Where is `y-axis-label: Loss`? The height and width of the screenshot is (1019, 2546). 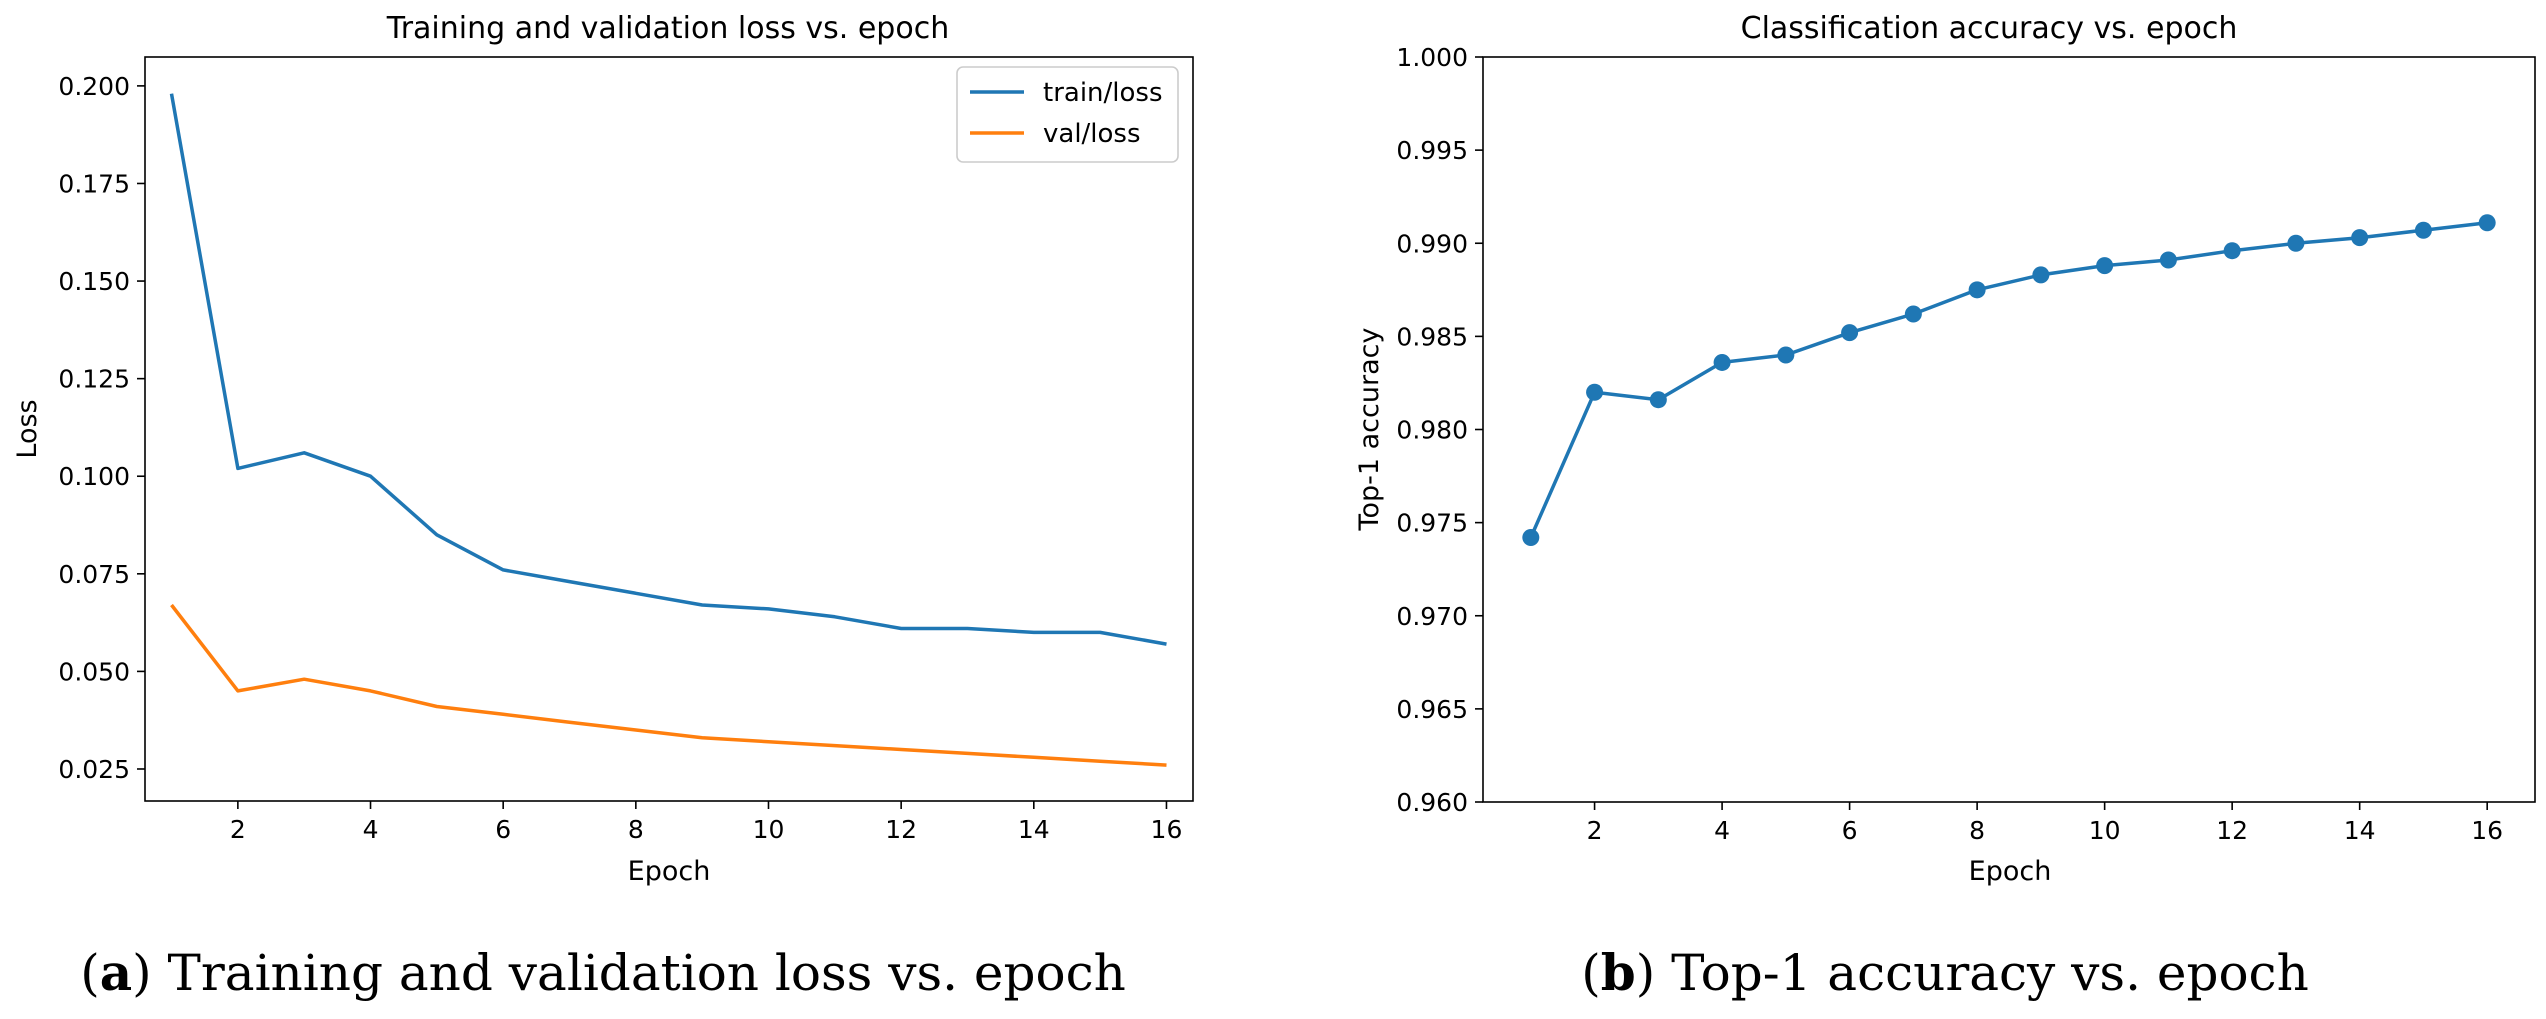
y-axis-label: Loss is located at coordinates (27, 428).